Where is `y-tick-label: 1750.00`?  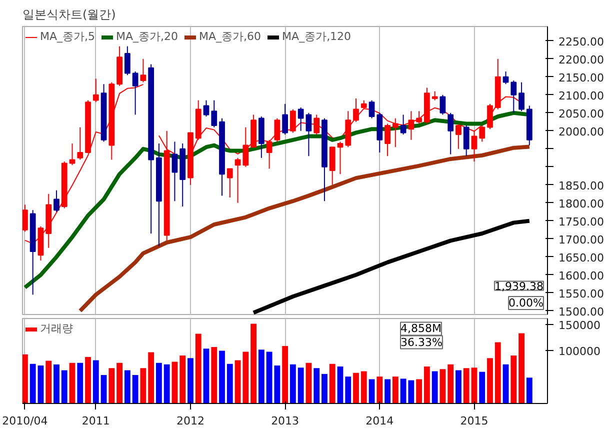 y-tick-label: 1750.00 is located at coordinates (581, 221).